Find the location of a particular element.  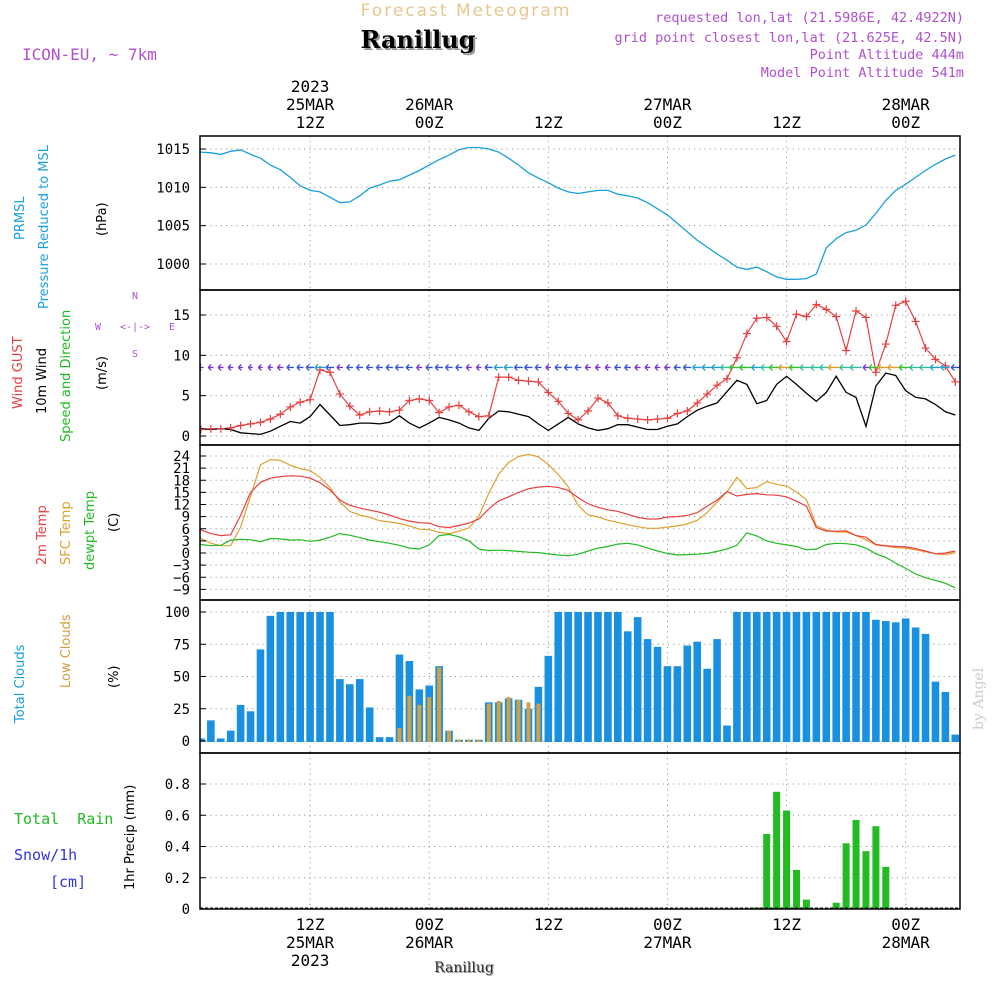

bottom-time-label: 25MAR is located at coordinates (310, 942).